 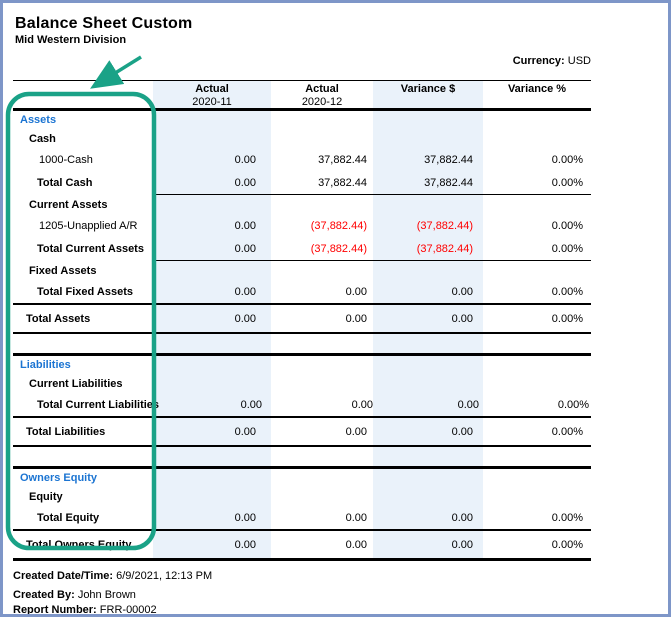 What do you see at coordinates (428, 95) in the screenshot?
I see `column-header-variance-dollar: Variance $` at bounding box center [428, 95].